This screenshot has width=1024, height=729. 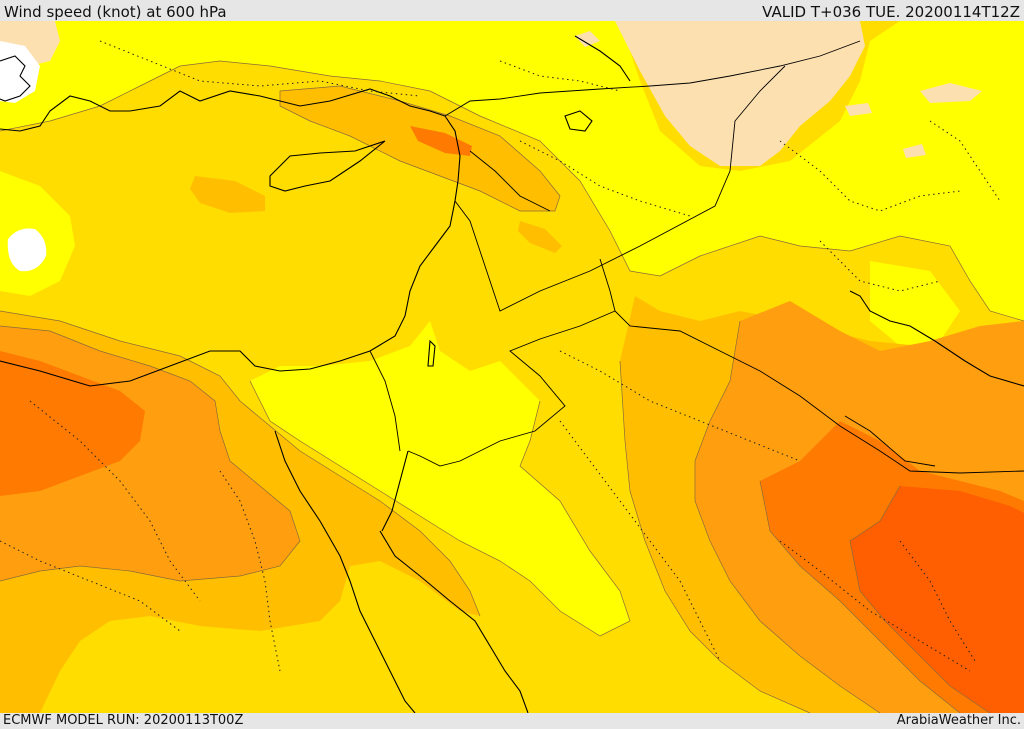 What do you see at coordinates (115, 12) in the screenshot?
I see `map-title: Wind speed (knot) at 600 hPa` at bounding box center [115, 12].